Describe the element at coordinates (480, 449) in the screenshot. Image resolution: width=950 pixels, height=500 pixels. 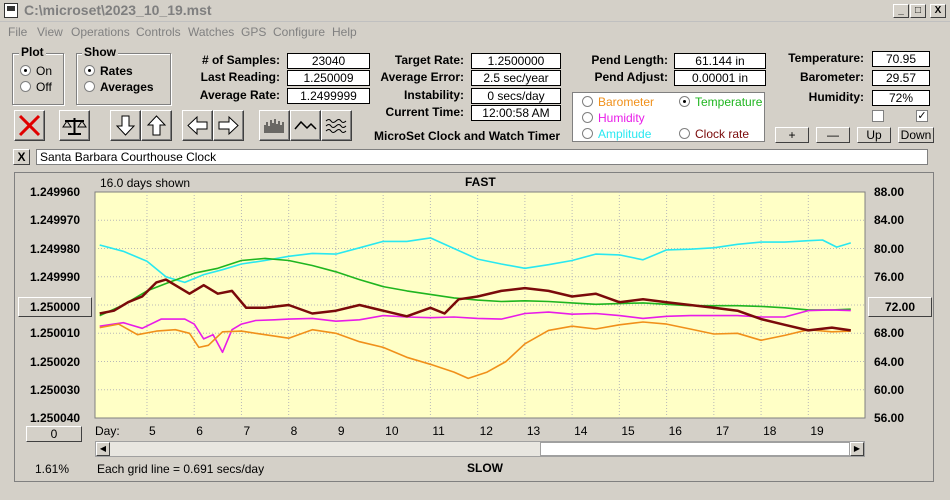
I see `horizontal-scrollbar: ◀ ▶` at that location.